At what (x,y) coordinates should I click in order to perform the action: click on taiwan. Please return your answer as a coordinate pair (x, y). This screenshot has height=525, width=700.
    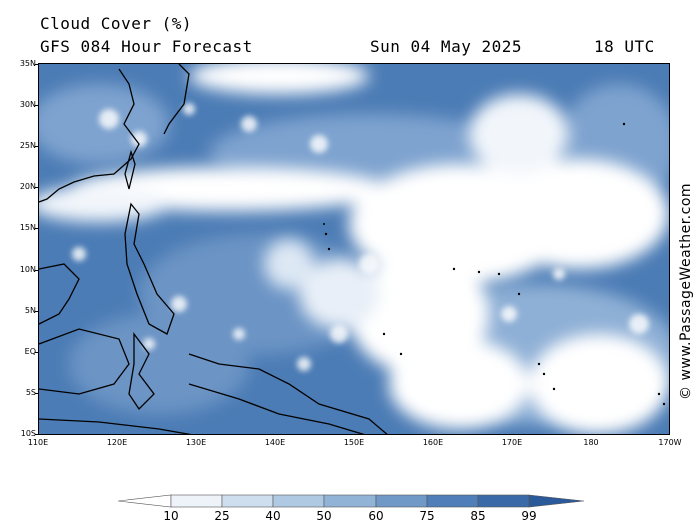
    Looking at the image, I should click on (130, 169).